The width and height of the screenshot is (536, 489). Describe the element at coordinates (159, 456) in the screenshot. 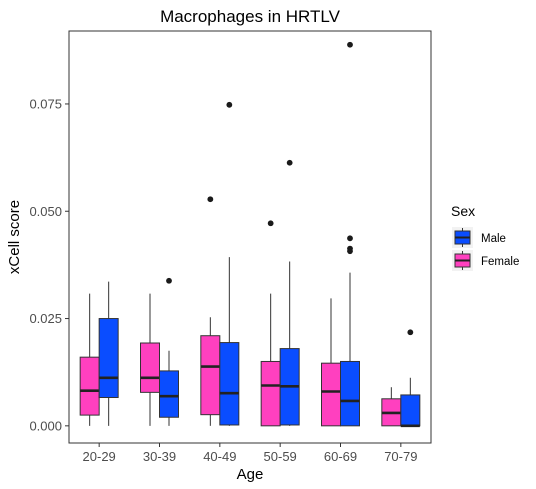

I see `x-tick-label: 30-39` at that location.